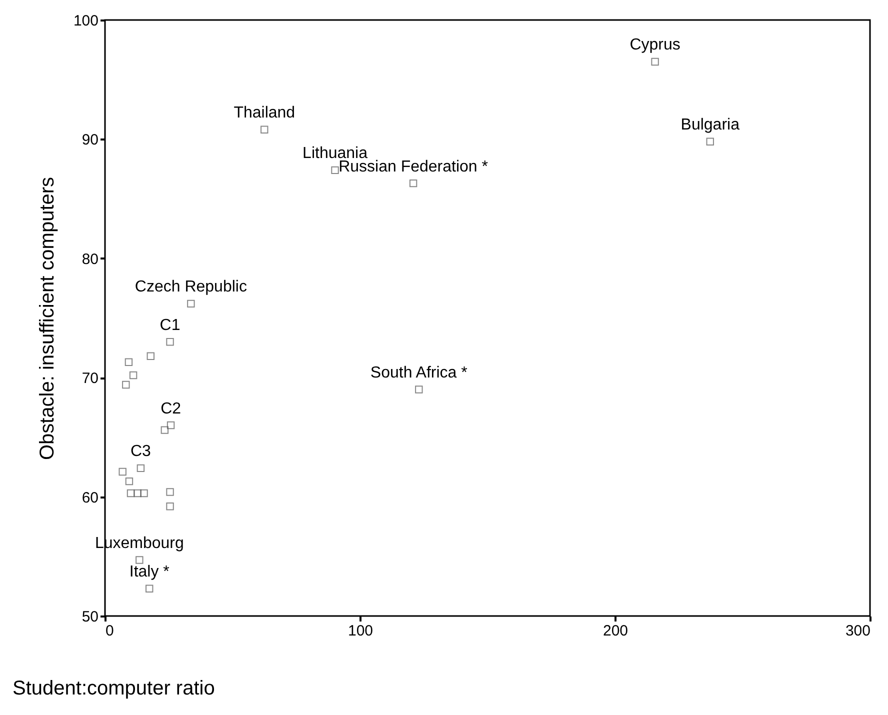 The height and width of the screenshot is (715, 888). Describe the element at coordinates (47, 318) in the screenshot. I see `y-axis-title: Obstacle: insufficient computers` at that location.